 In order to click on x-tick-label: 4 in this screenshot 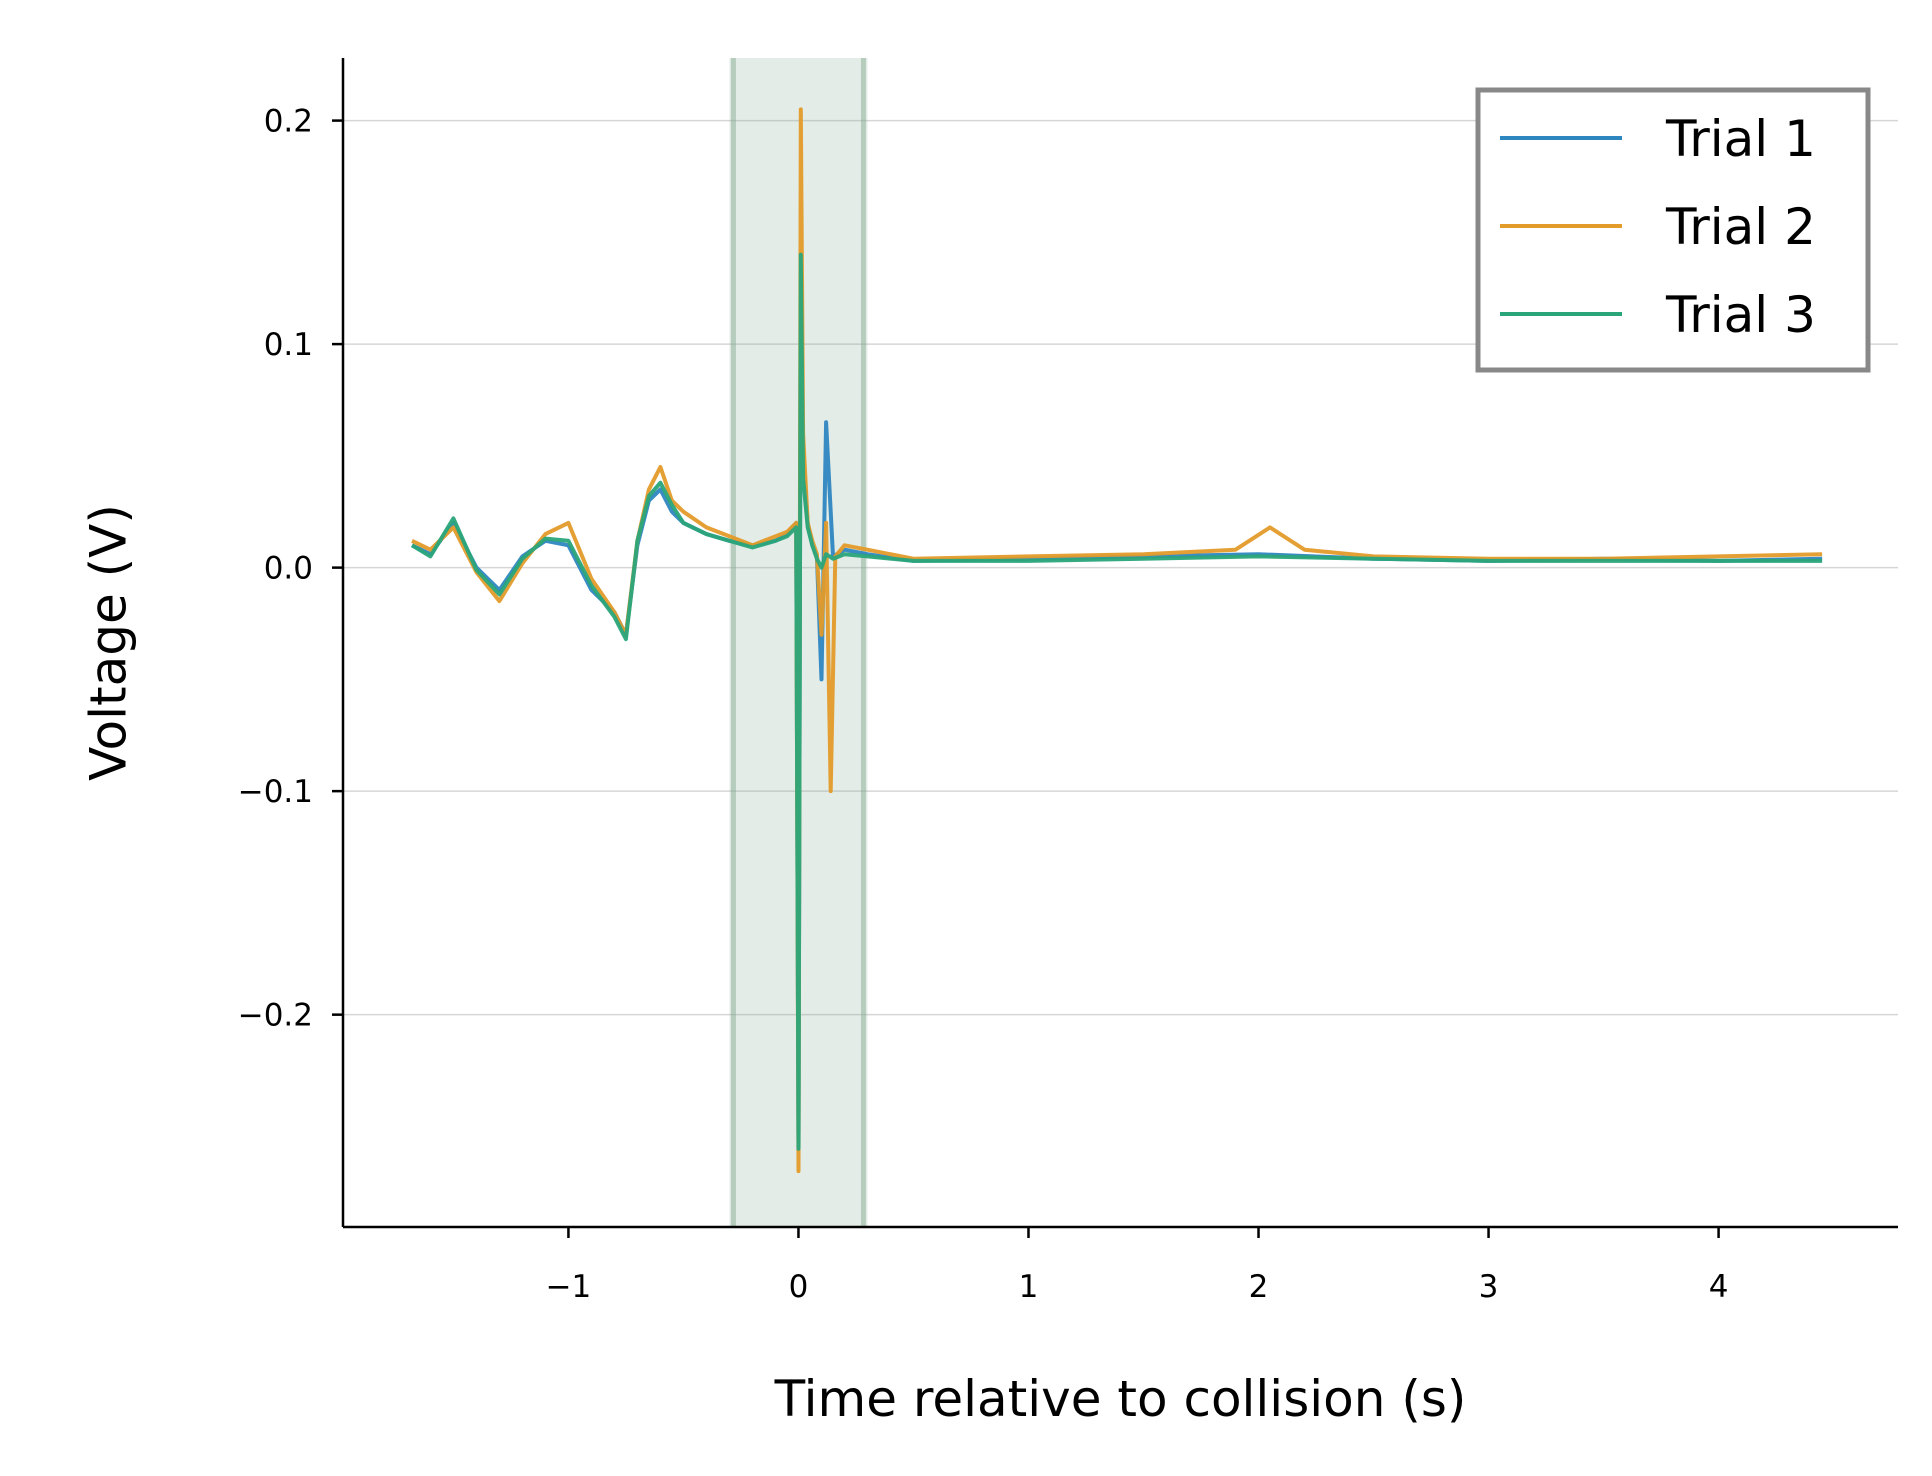, I will do `click(1719, 1287)`.